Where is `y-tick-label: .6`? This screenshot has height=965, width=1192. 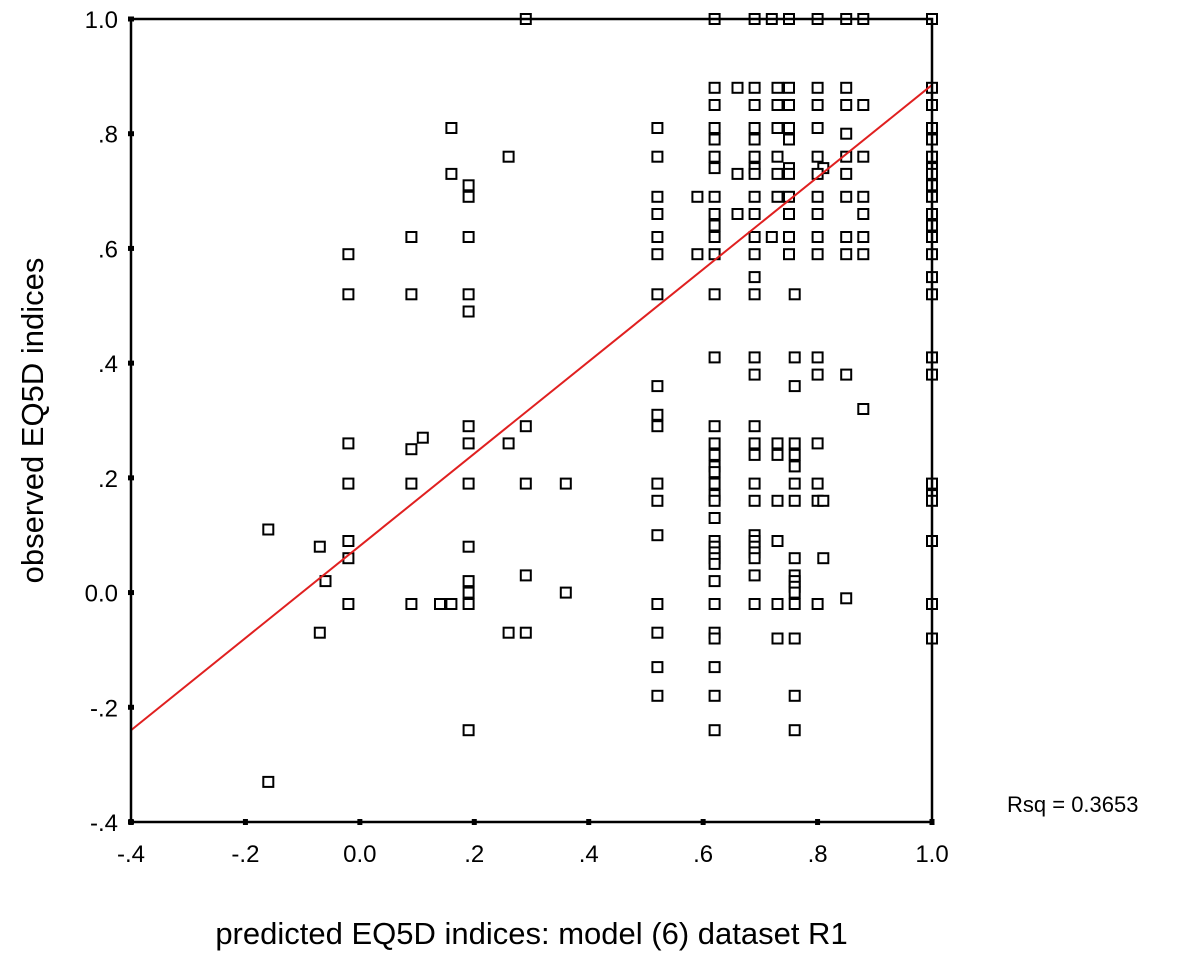 y-tick-label: .6 is located at coordinates (108, 249).